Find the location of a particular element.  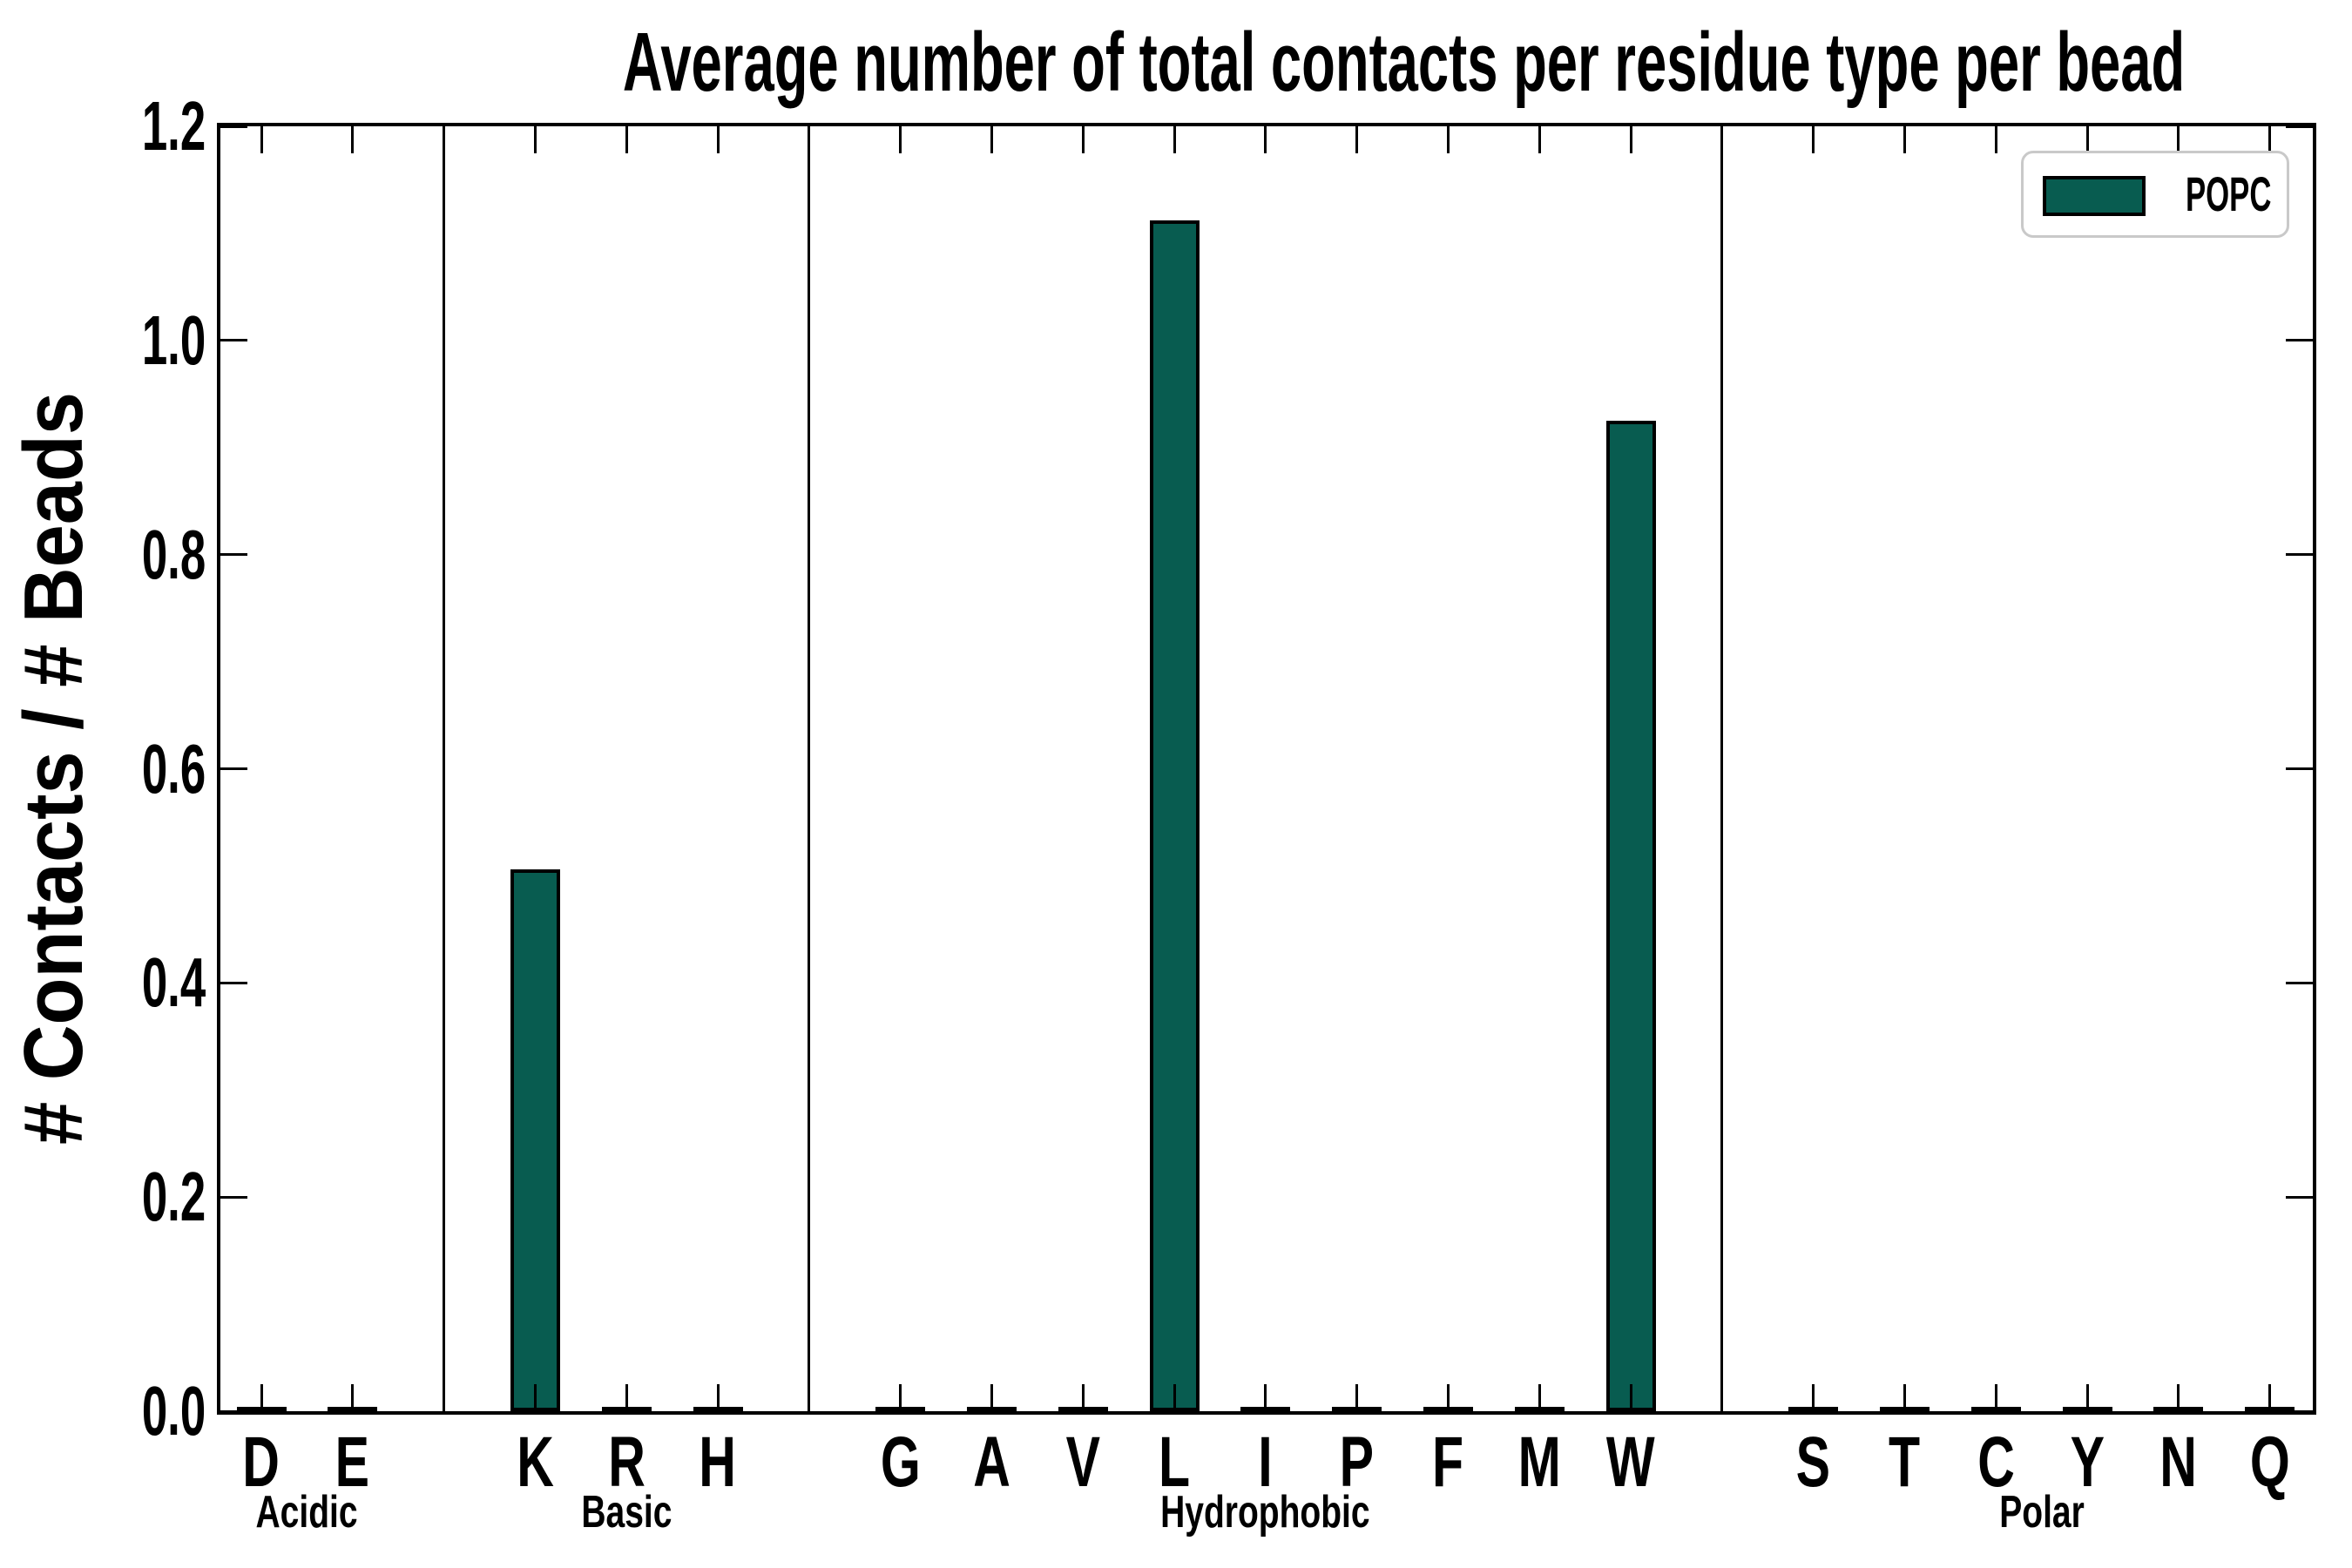

x-tick-top-G is located at coordinates (900, 139).